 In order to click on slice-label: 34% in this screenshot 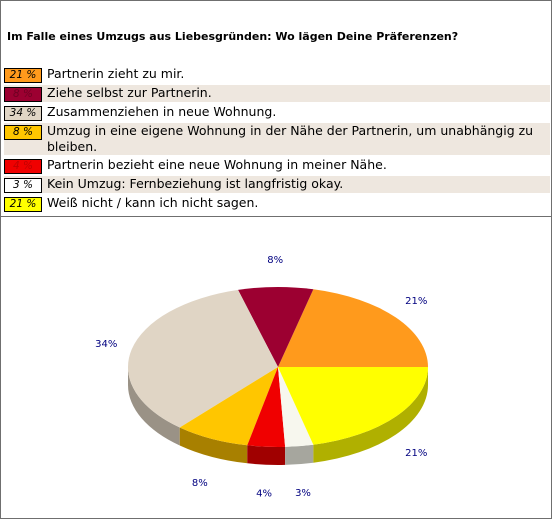, I will do `click(106, 344)`.